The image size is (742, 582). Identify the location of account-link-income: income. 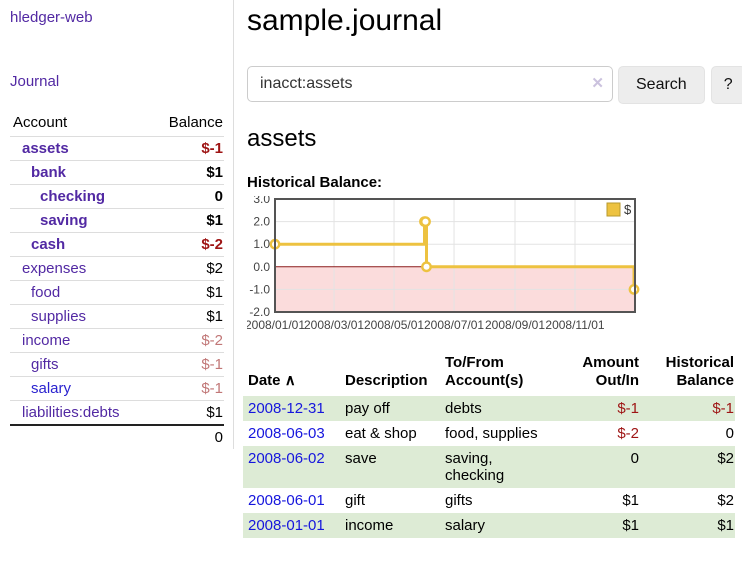
(46, 340).